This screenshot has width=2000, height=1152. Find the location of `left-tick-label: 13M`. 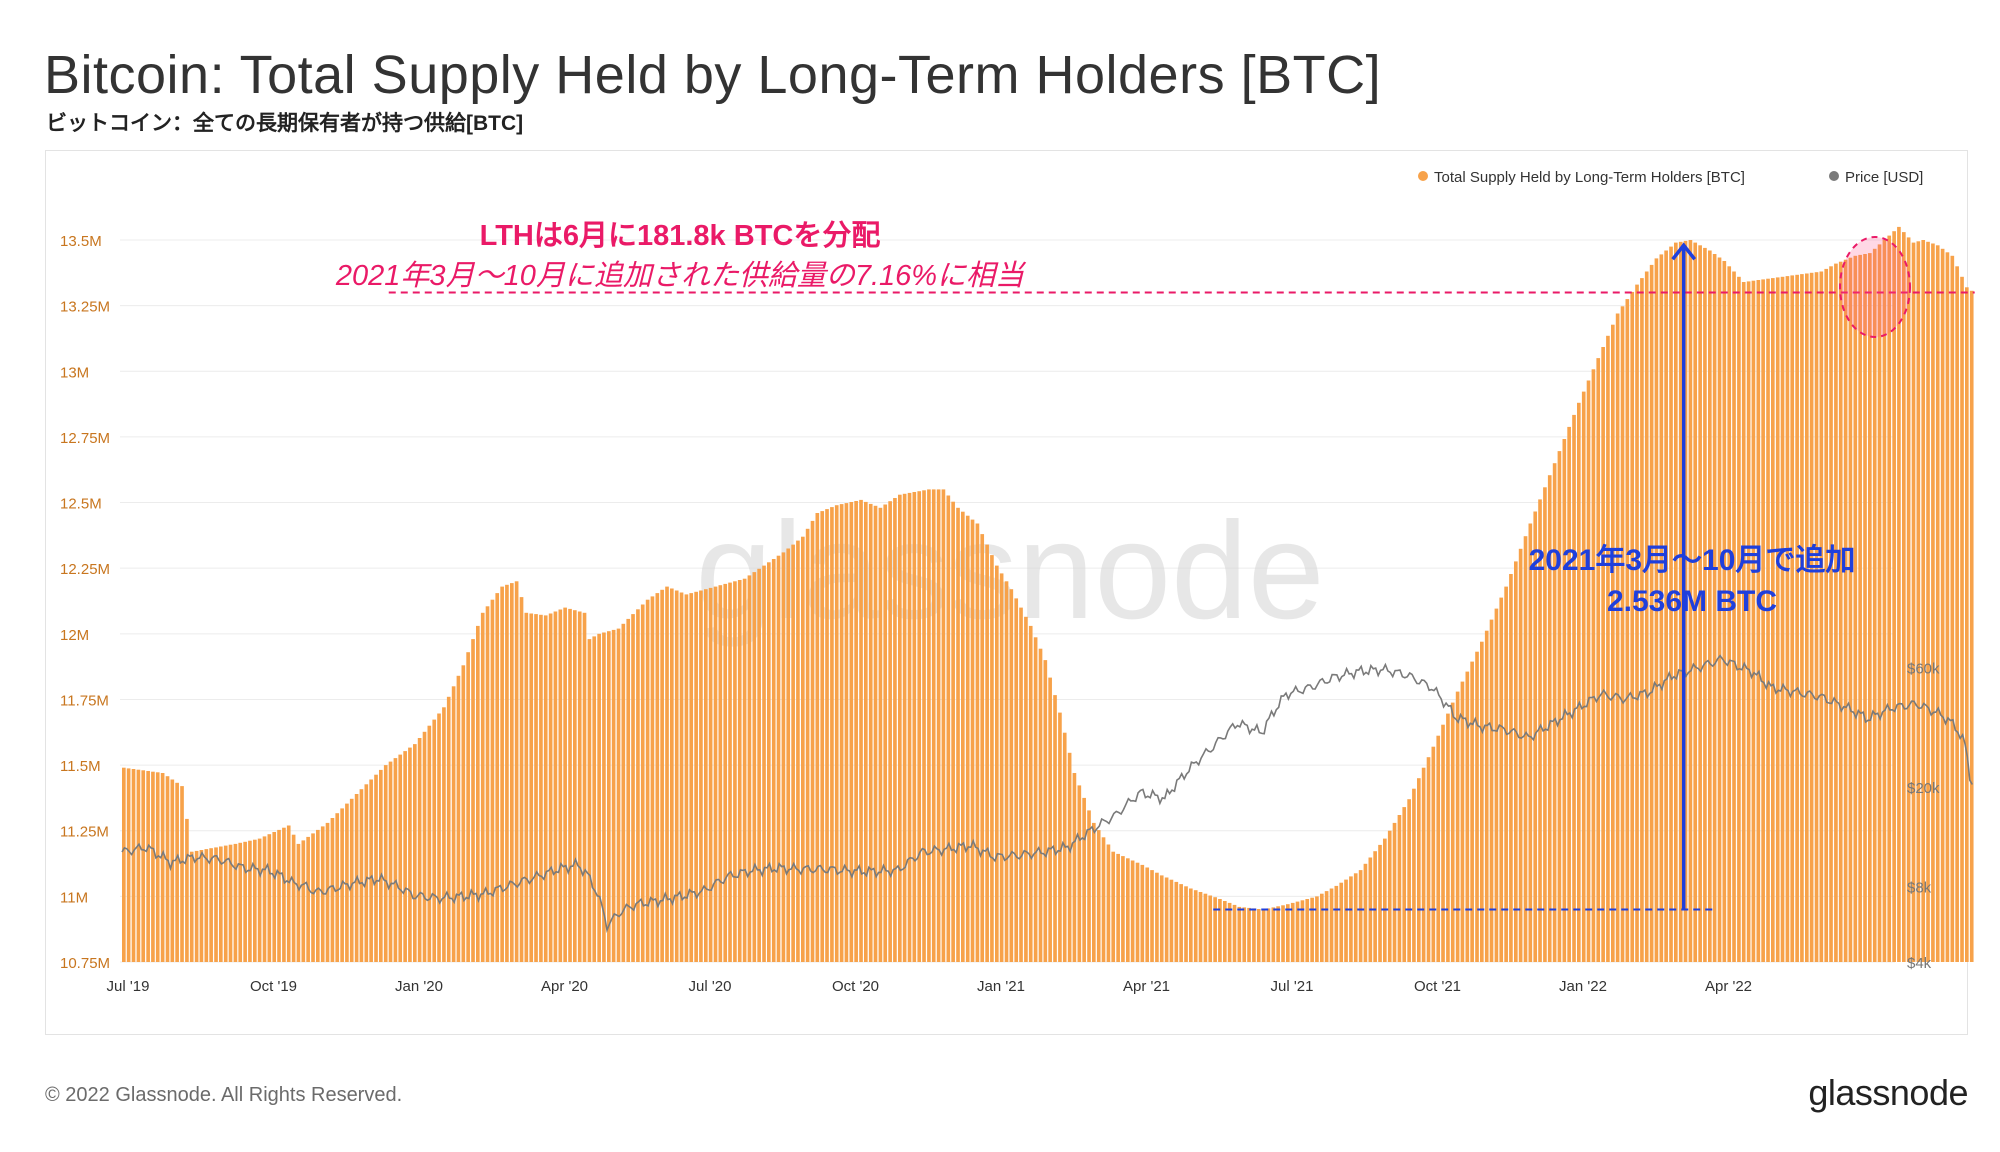

left-tick-label: 13M is located at coordinates (74, 372).